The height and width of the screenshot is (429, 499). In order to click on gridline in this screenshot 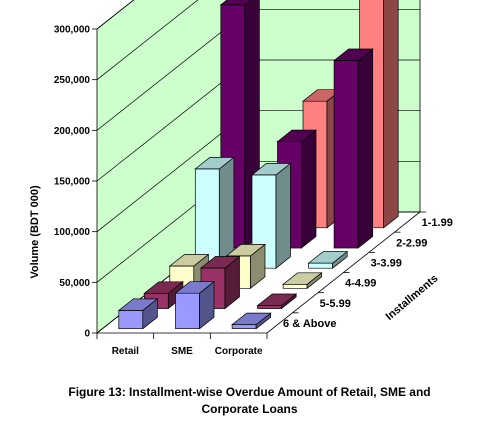, I will do `click(147, 40)`.